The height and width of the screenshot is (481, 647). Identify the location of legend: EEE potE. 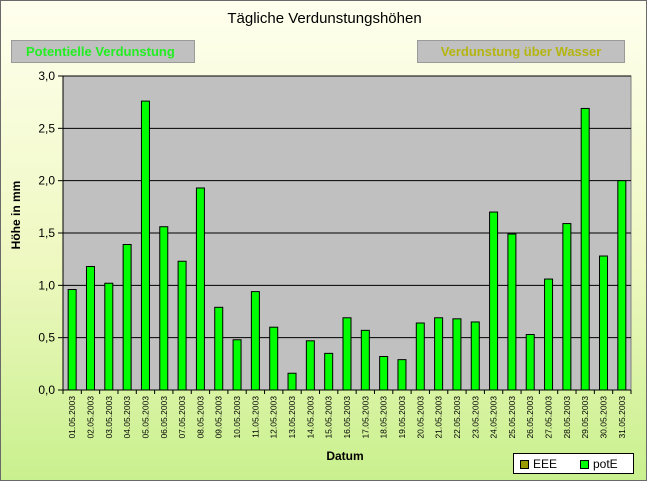
(573, 463).